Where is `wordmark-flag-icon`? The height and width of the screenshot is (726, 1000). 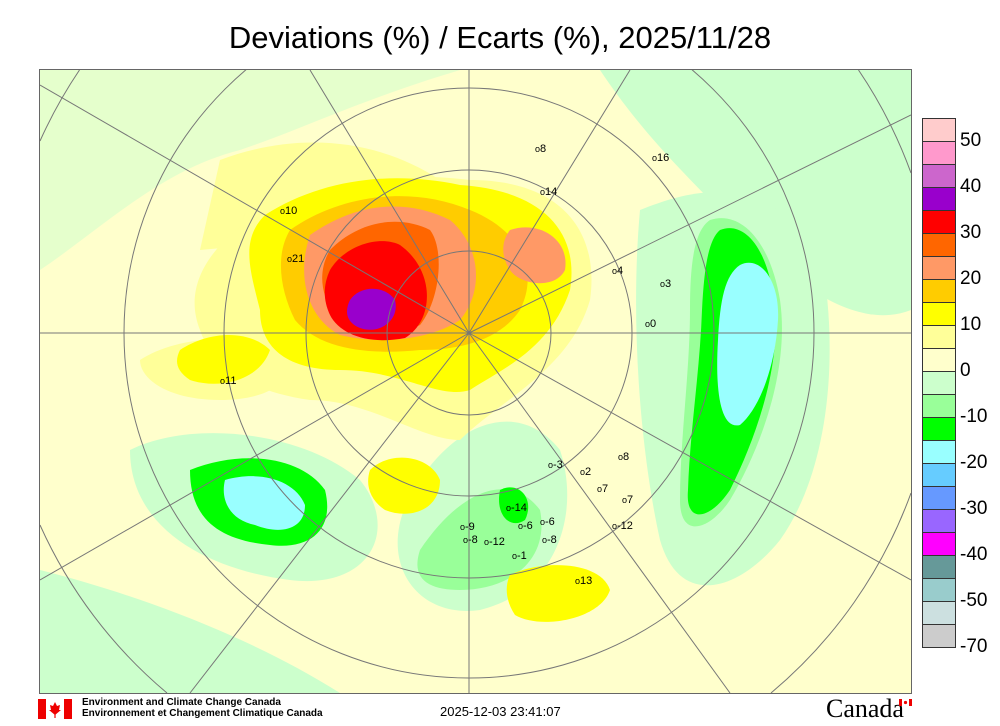 wordmark-flag-icon is located at coordinates (905, 702).